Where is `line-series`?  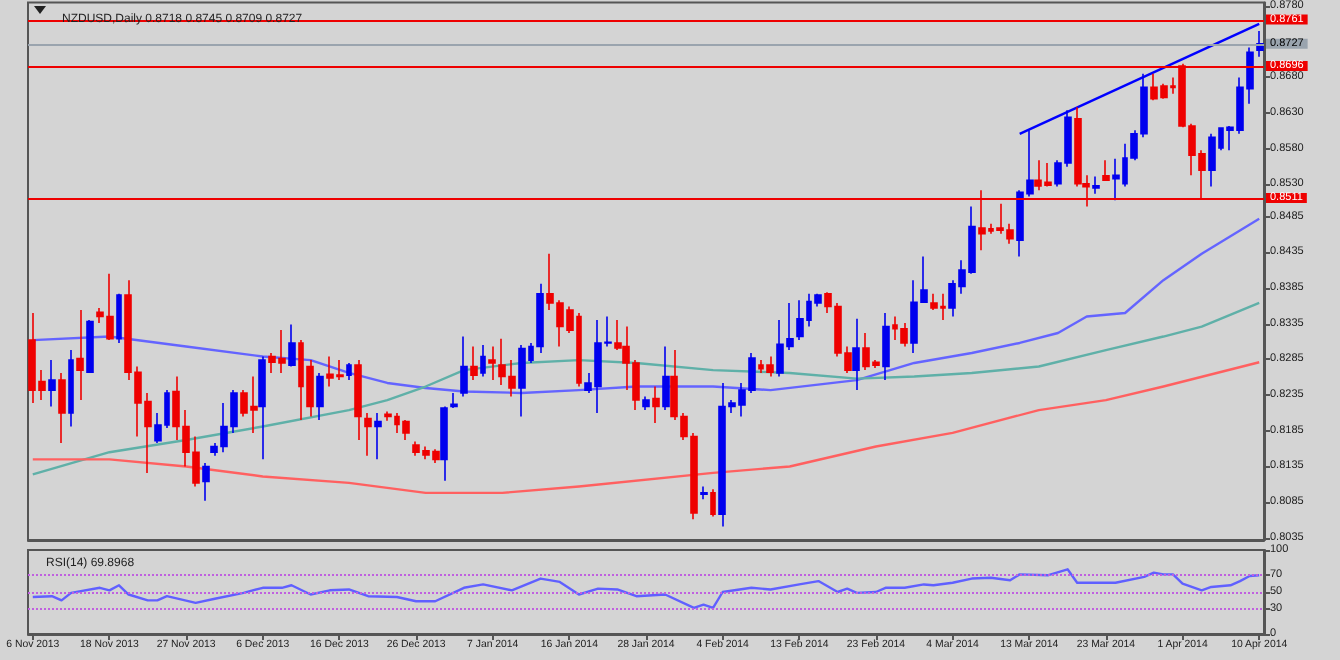 line-series is located at coordinates (646, 589).